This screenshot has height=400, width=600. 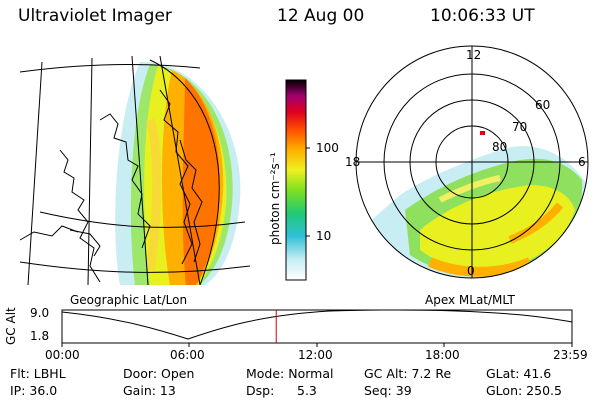 What do you see at coordinates (543, 105) in the screenshot?
I see `lat-label-60: 60` at bounding box center [543, 105].